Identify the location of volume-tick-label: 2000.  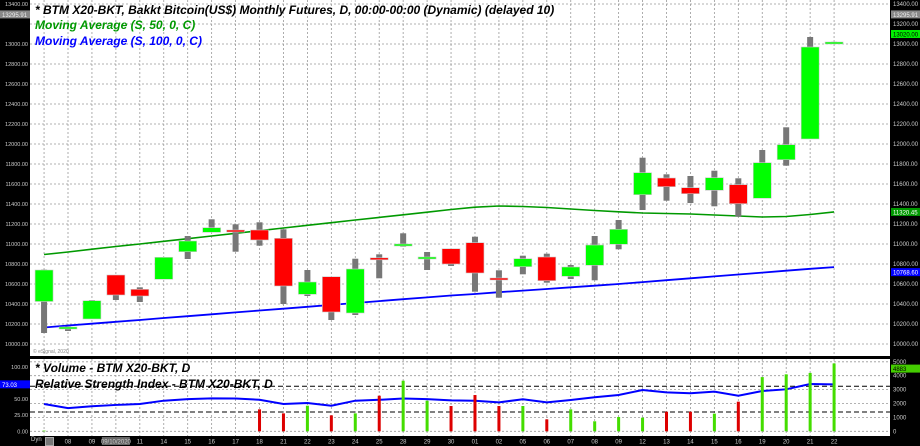
(900, 405).